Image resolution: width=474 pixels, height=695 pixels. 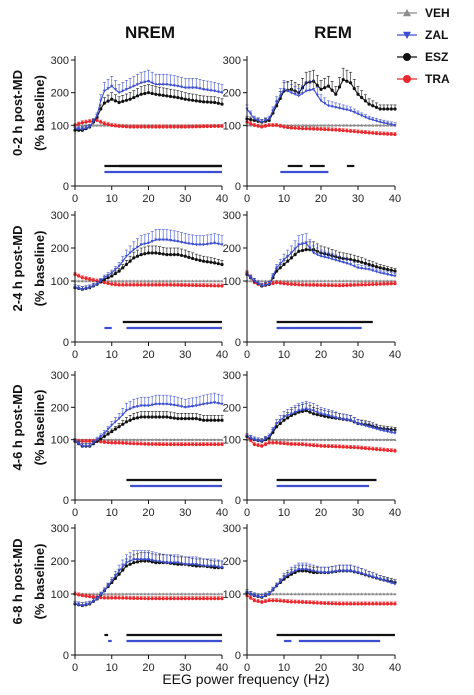 What do you see at coordinates (321, 103) in the screenshot?
I see `series-zal` at bounding box center [321, 103].